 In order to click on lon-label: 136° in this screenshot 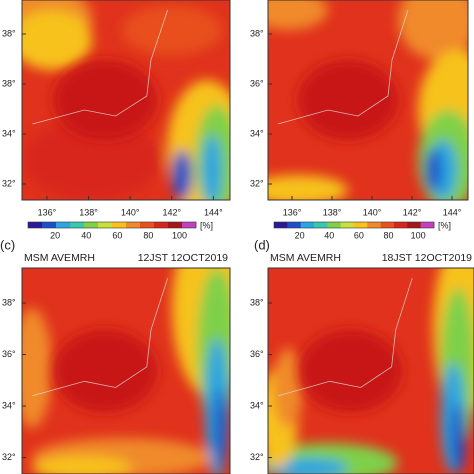, I will do `click(47, 212)`.